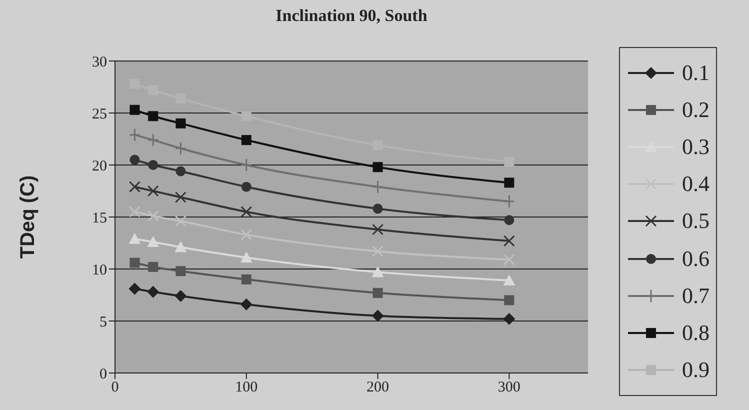 This screenshot has width=749, height=410. I want to click on y-tick-label: 30, so click(99, 62).